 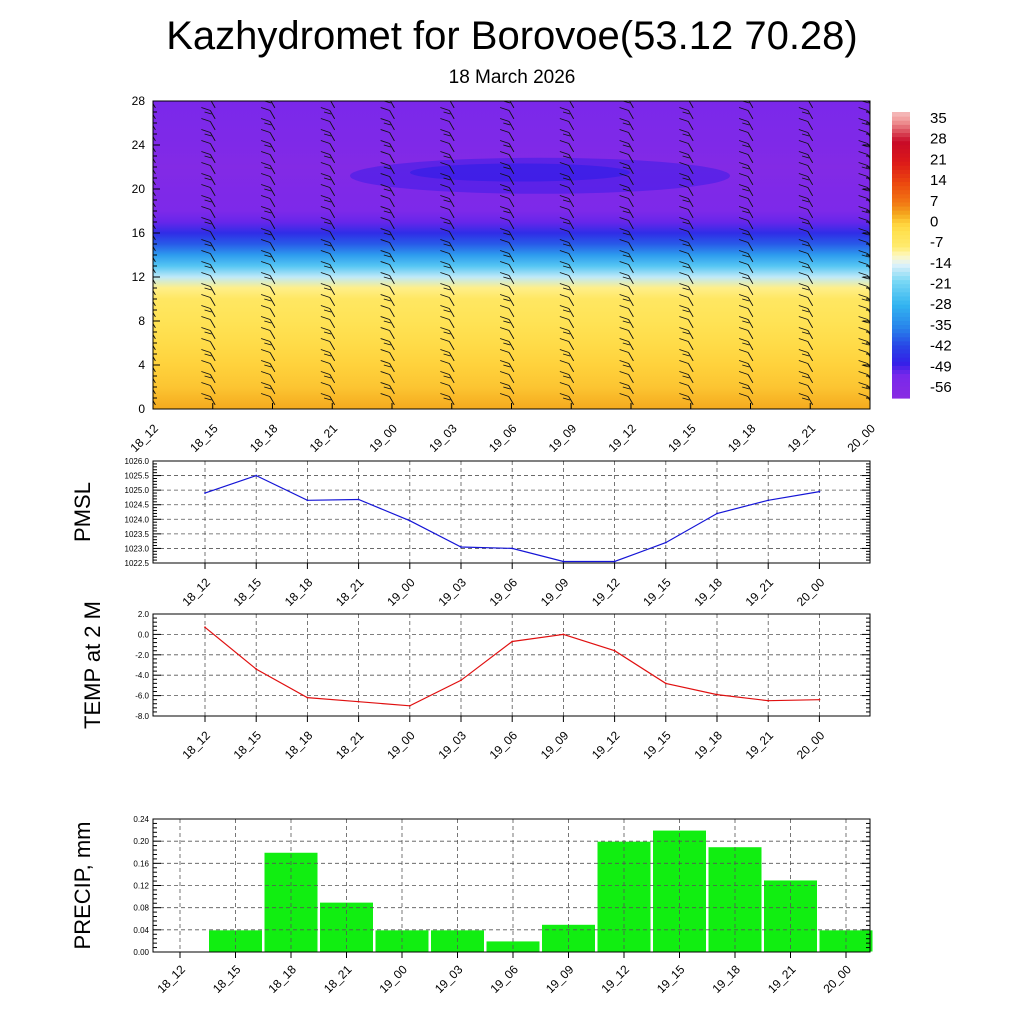 I want to click on heatmap-y-tick-label: 0, so click(x=141, y=409).